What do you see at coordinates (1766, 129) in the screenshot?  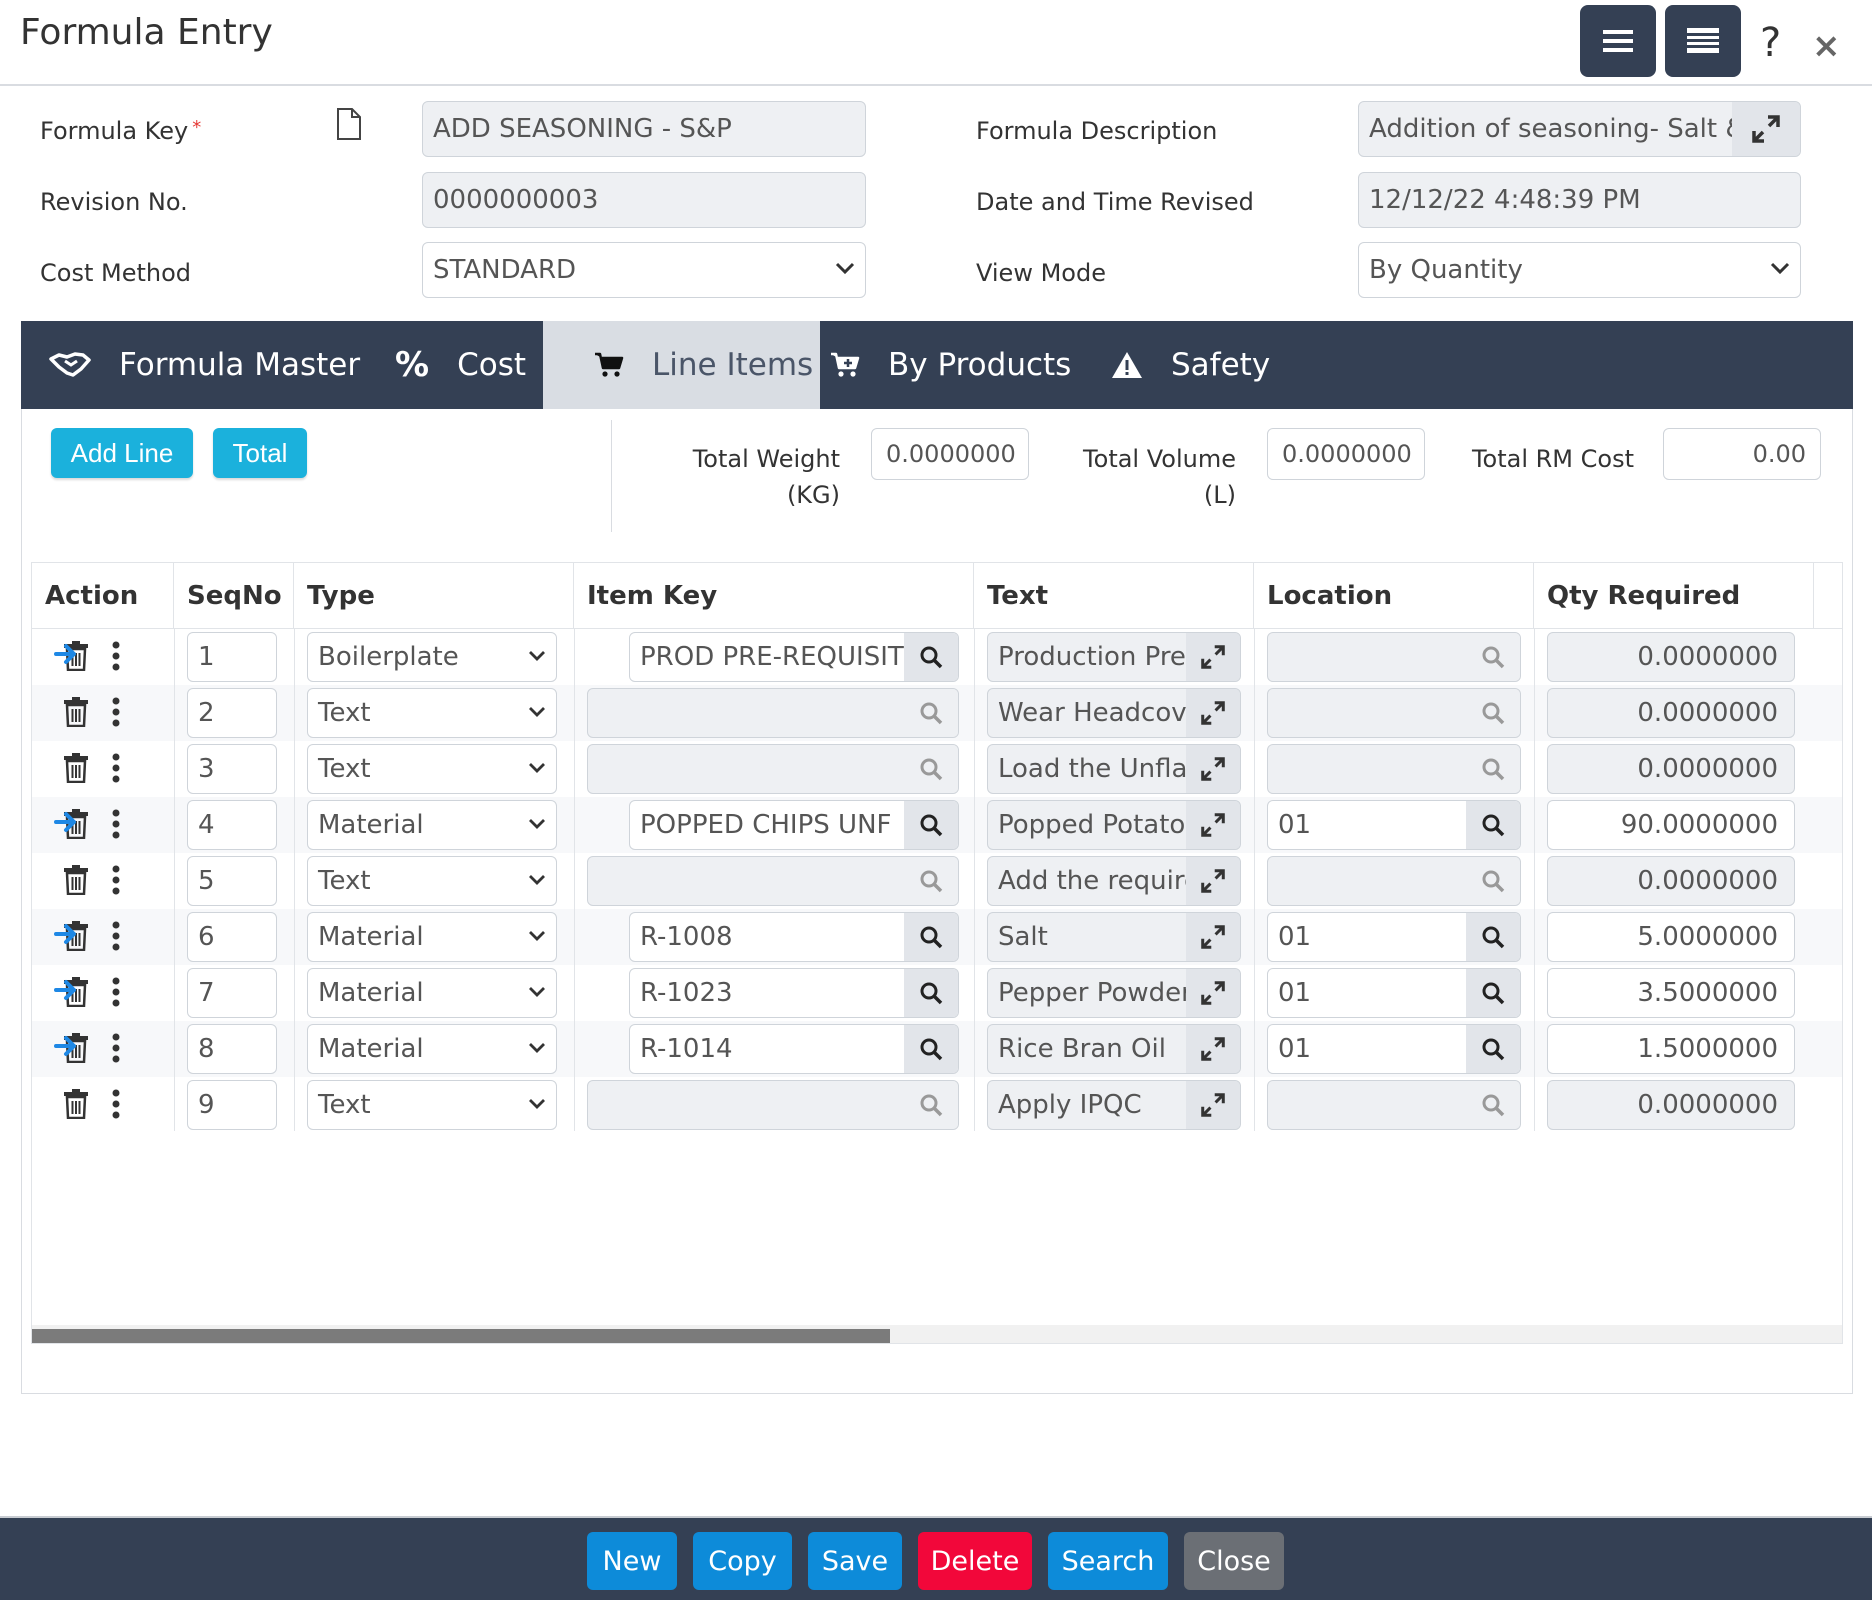 I see `expand-description-button` at bounding box center [1766, 129].